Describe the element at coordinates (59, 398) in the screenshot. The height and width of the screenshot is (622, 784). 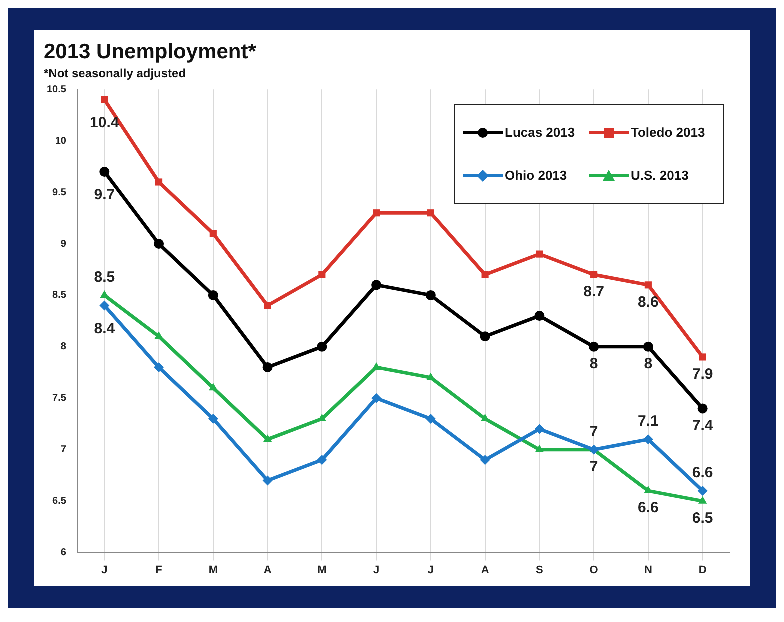
I see `y-tick-label: 7.5` at that location.